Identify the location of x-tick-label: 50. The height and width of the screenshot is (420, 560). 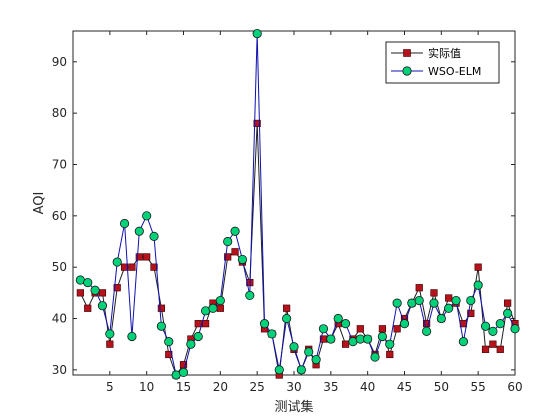
(441, 387).